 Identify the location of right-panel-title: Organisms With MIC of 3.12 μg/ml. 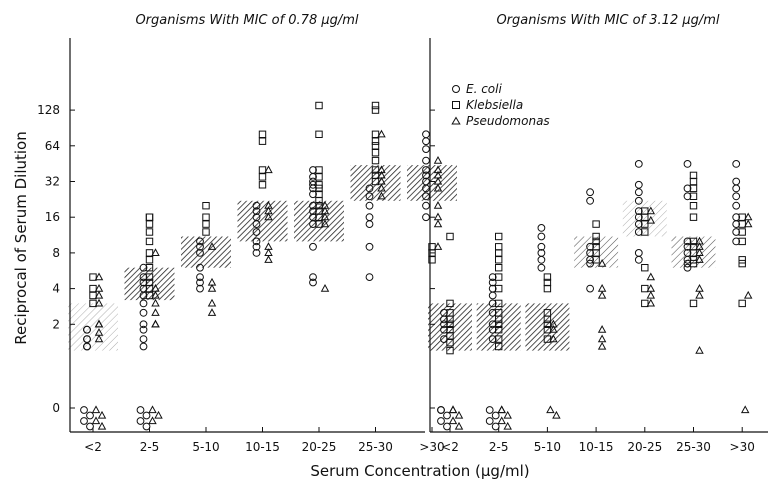
(607, 20).